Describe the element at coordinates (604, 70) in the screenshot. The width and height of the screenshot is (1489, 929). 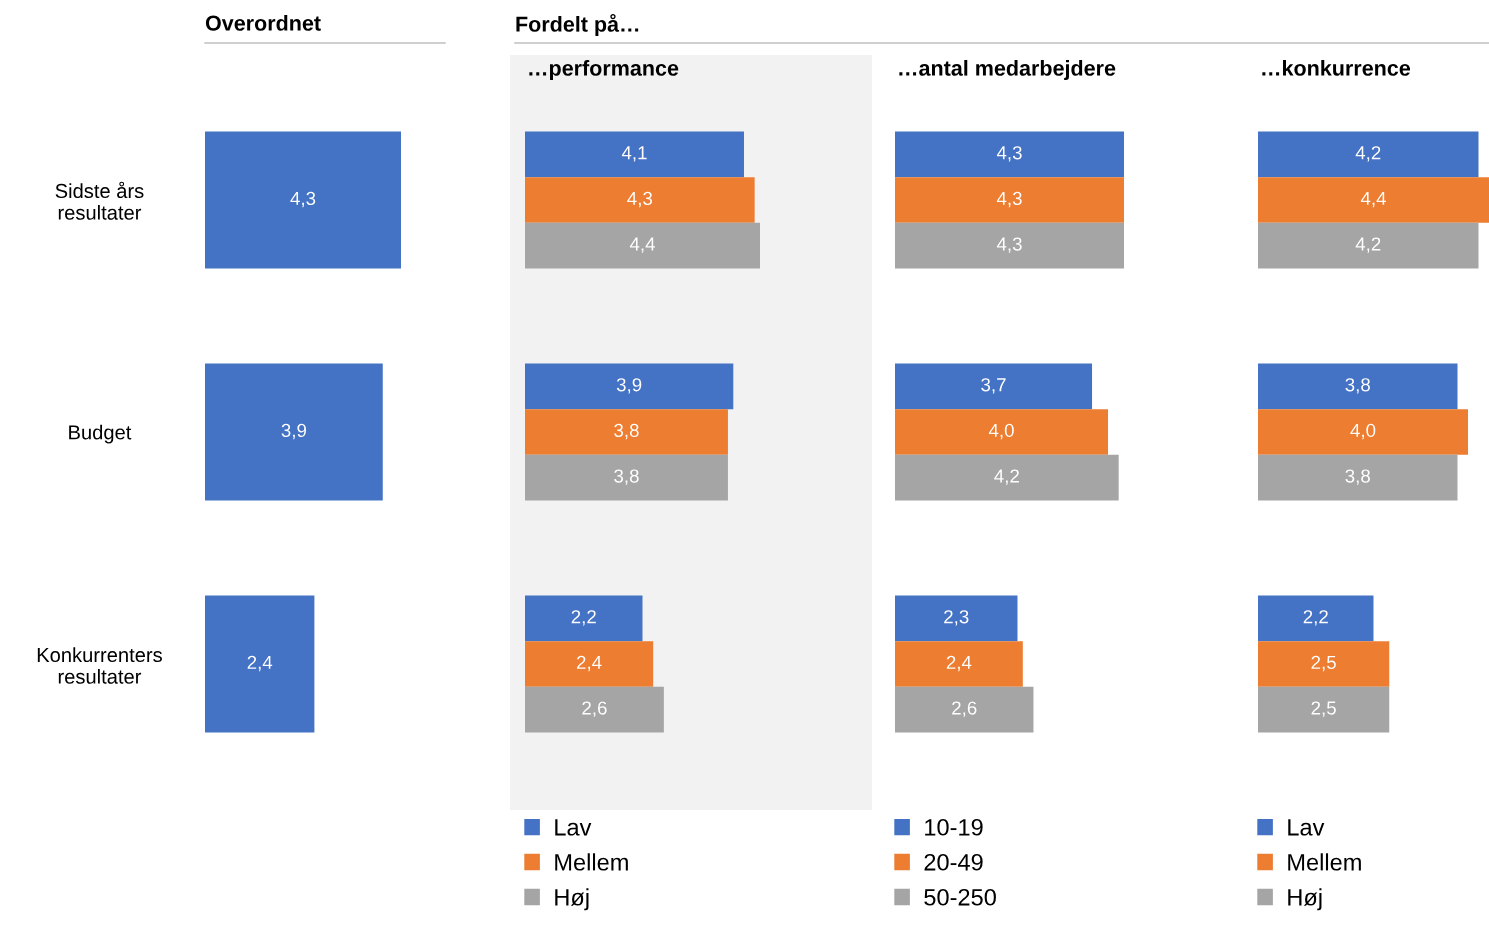
I see `chart-title: …performance` at that location.